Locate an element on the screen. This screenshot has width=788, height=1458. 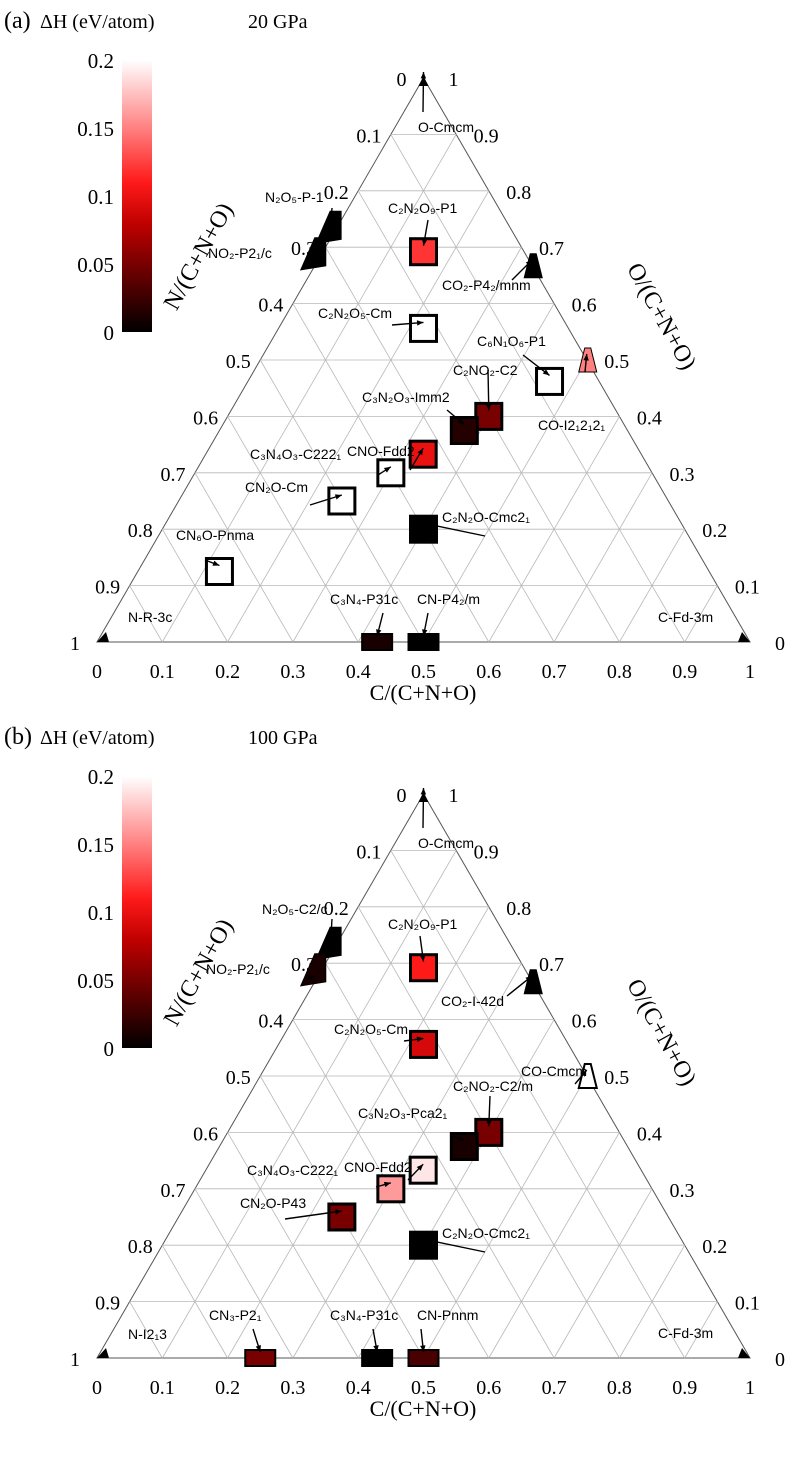
right-tick-label: 0.3 is located at coordinates (682, 1191).